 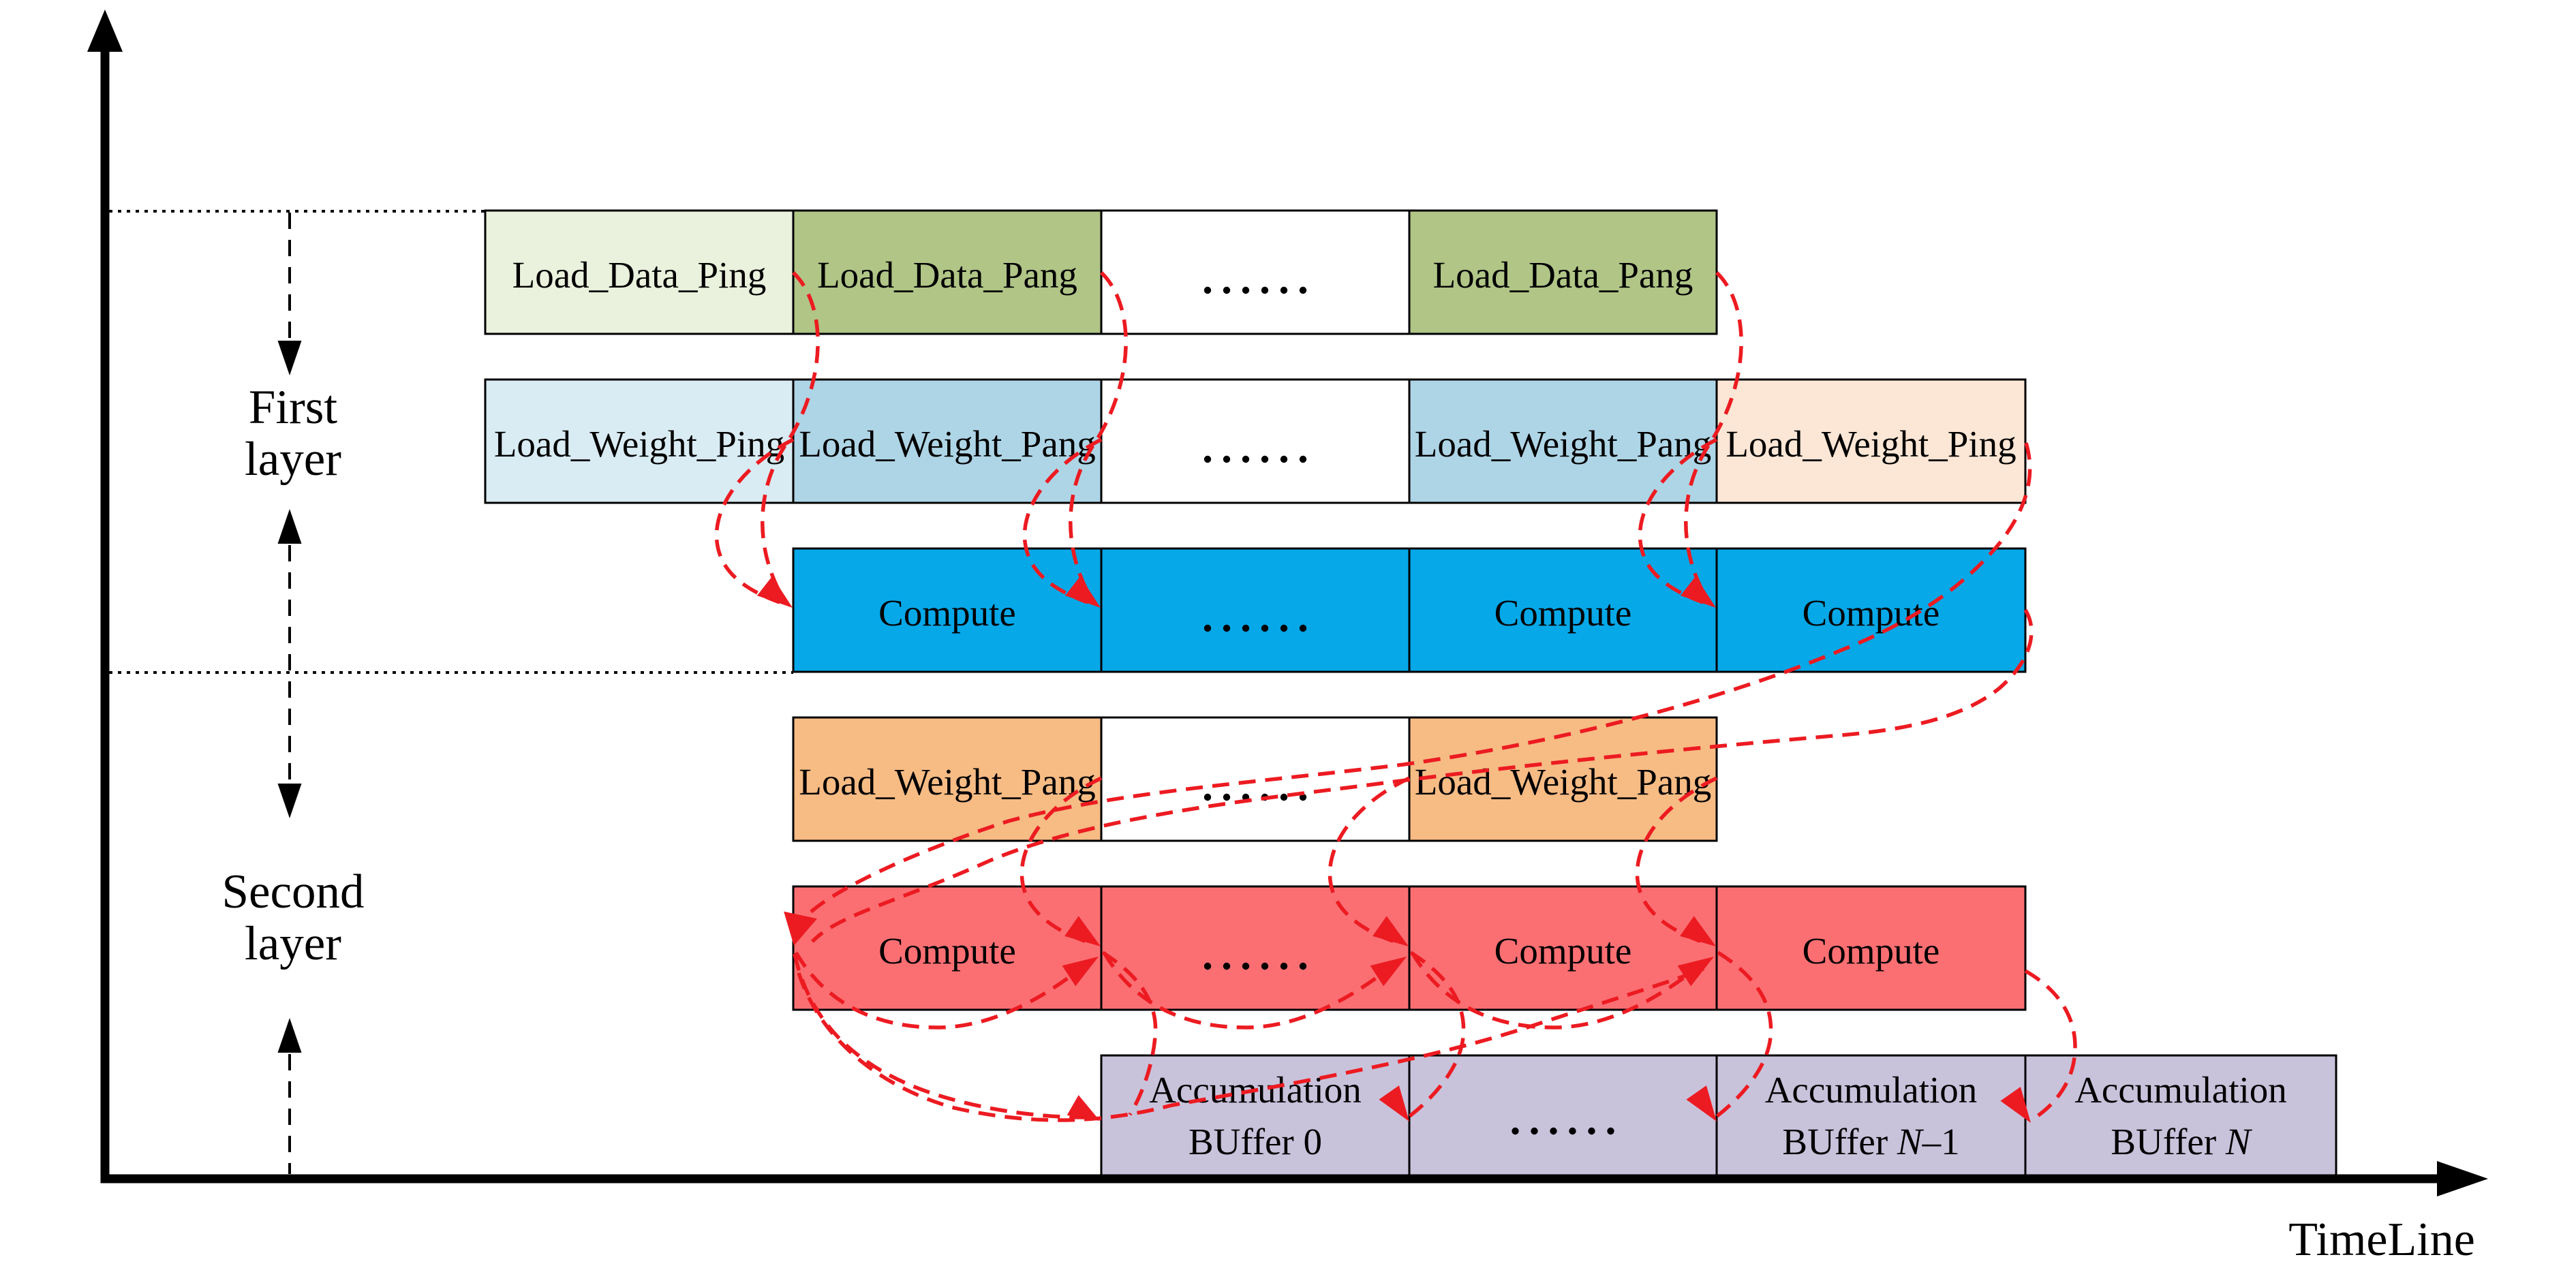 What do you see at coordinates (293, 408) in the screenshot?
I see `svg-text: First` at bounding box center [293, 408].